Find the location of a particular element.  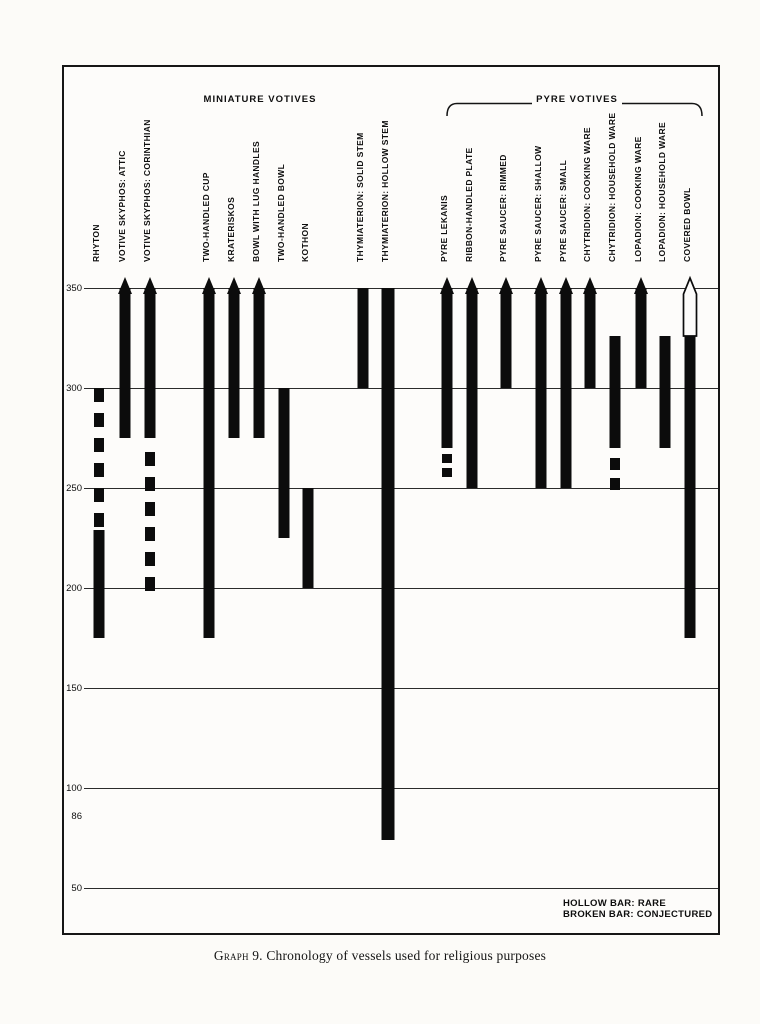

axis-tick-350: 350 is located at coordinates (74, 288).